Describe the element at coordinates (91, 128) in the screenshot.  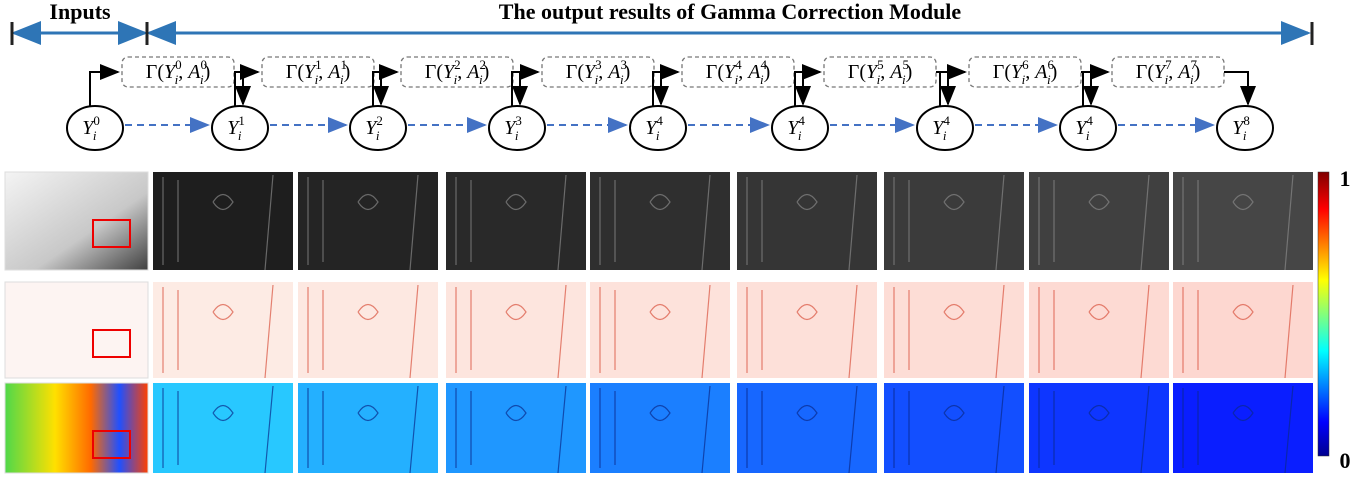
I see `node-label: Y0i​` at that location.